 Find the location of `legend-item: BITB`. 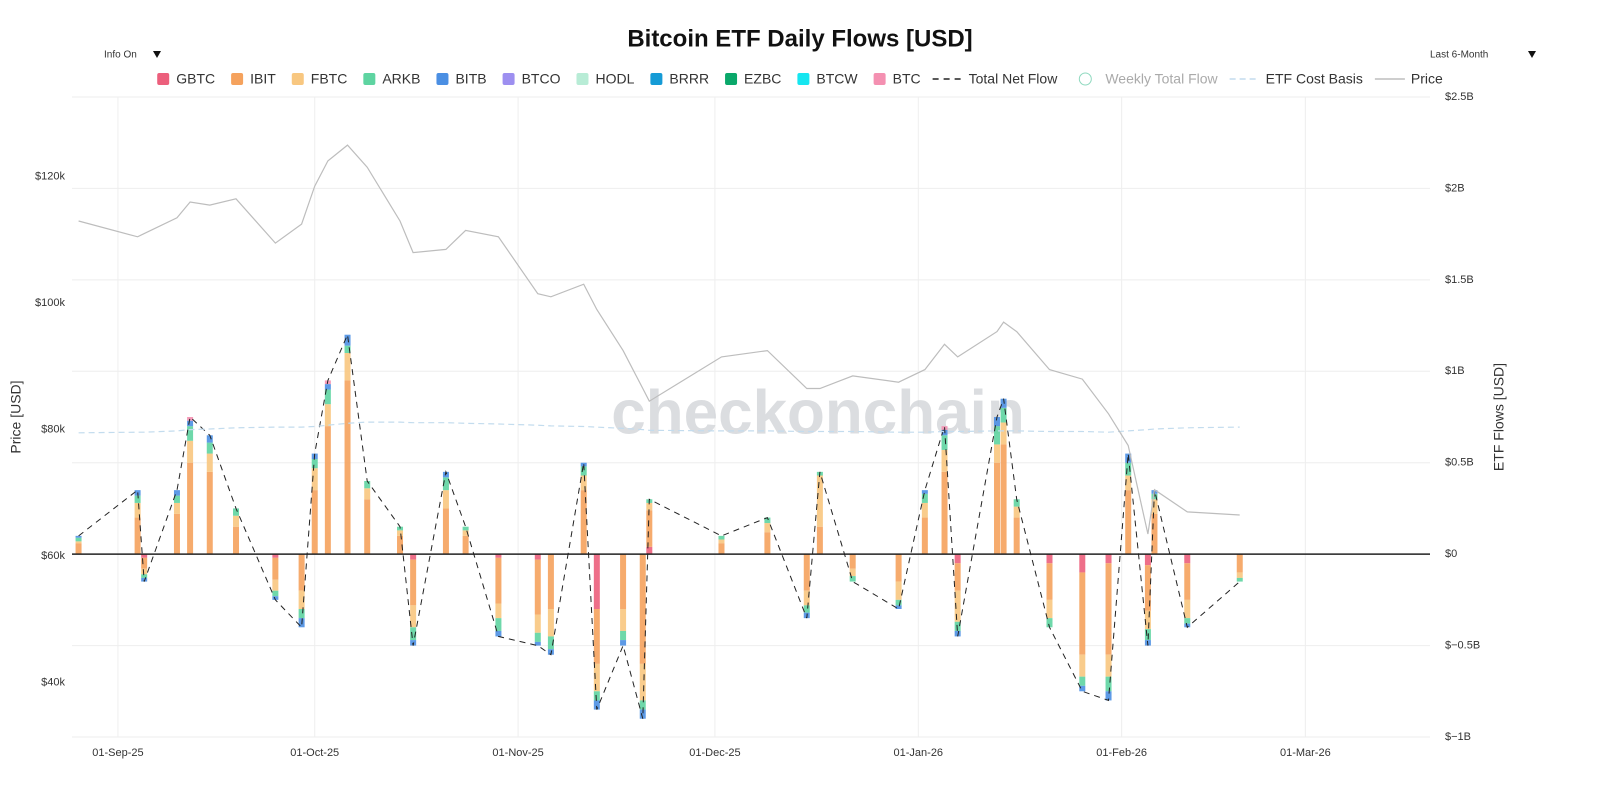

legend-item: BITB is located at coordinates (461, 79).